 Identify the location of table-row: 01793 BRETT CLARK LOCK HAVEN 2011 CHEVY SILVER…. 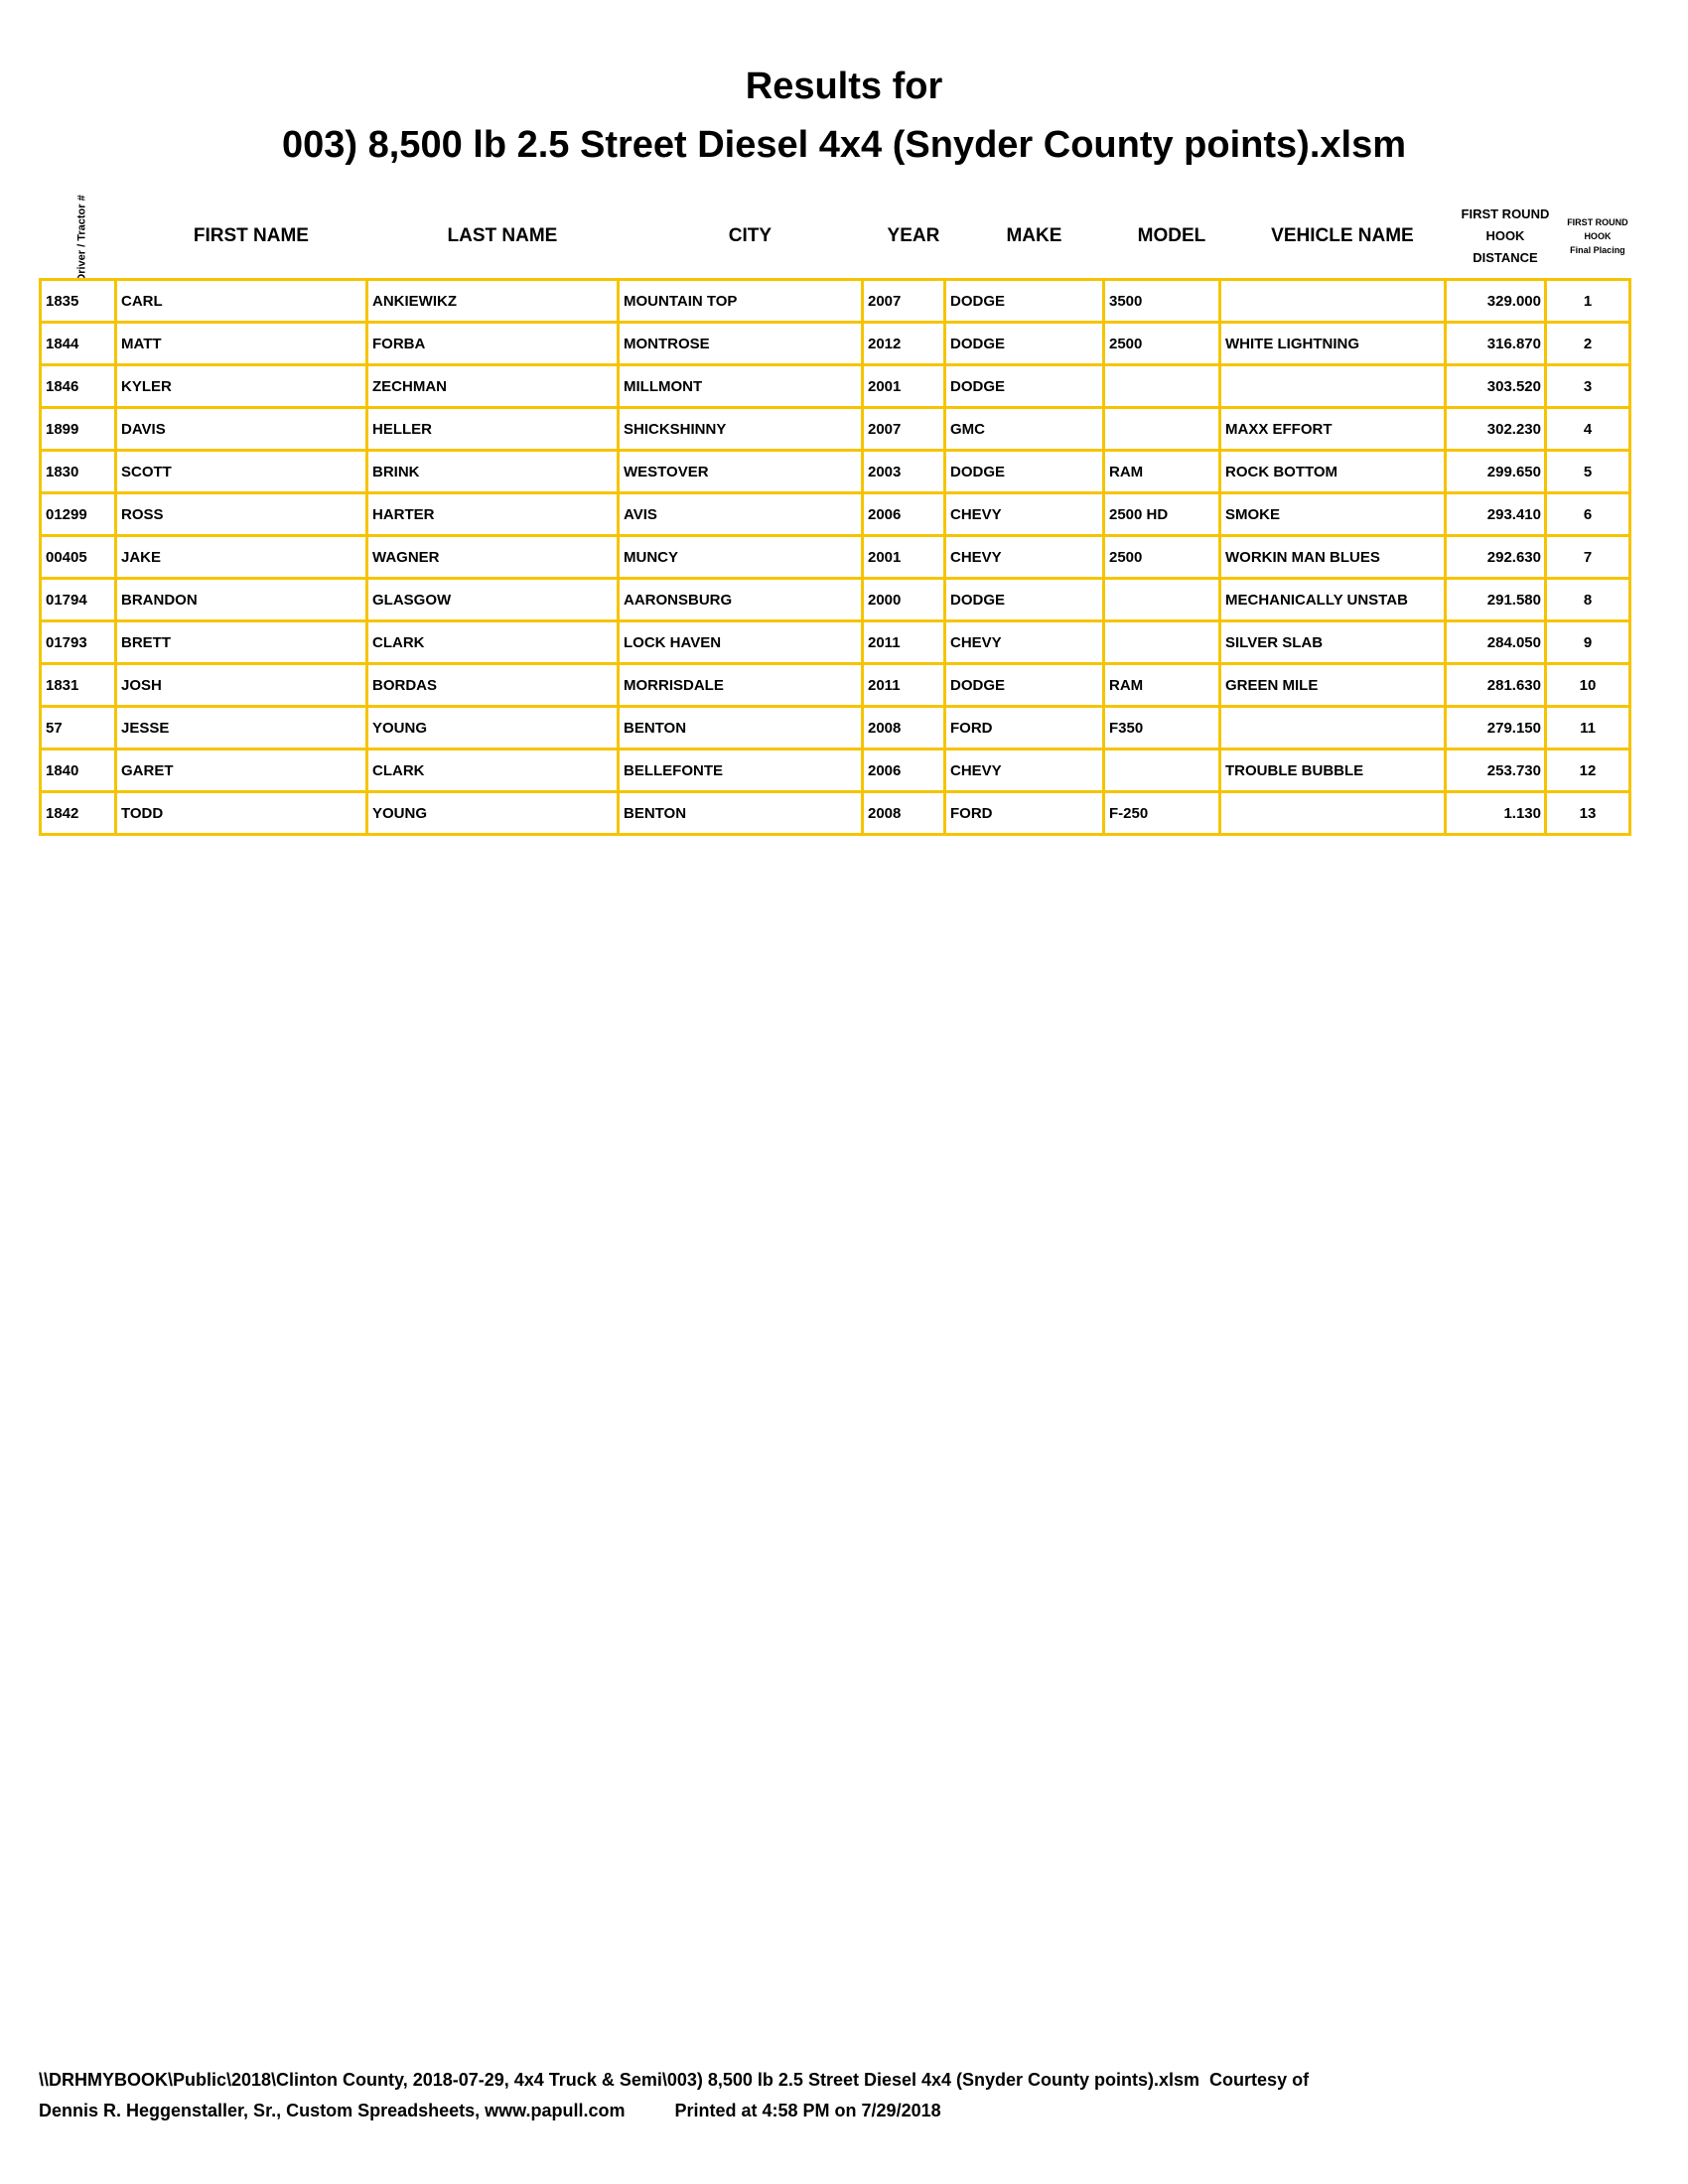
(835, 642).